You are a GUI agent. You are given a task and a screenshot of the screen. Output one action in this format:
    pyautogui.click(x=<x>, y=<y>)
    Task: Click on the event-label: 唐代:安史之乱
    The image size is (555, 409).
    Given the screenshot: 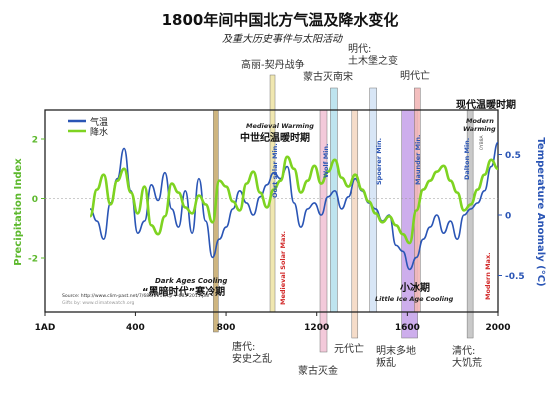 What is the action you would take?
    pyautogui.click(x=252, y=352)
    